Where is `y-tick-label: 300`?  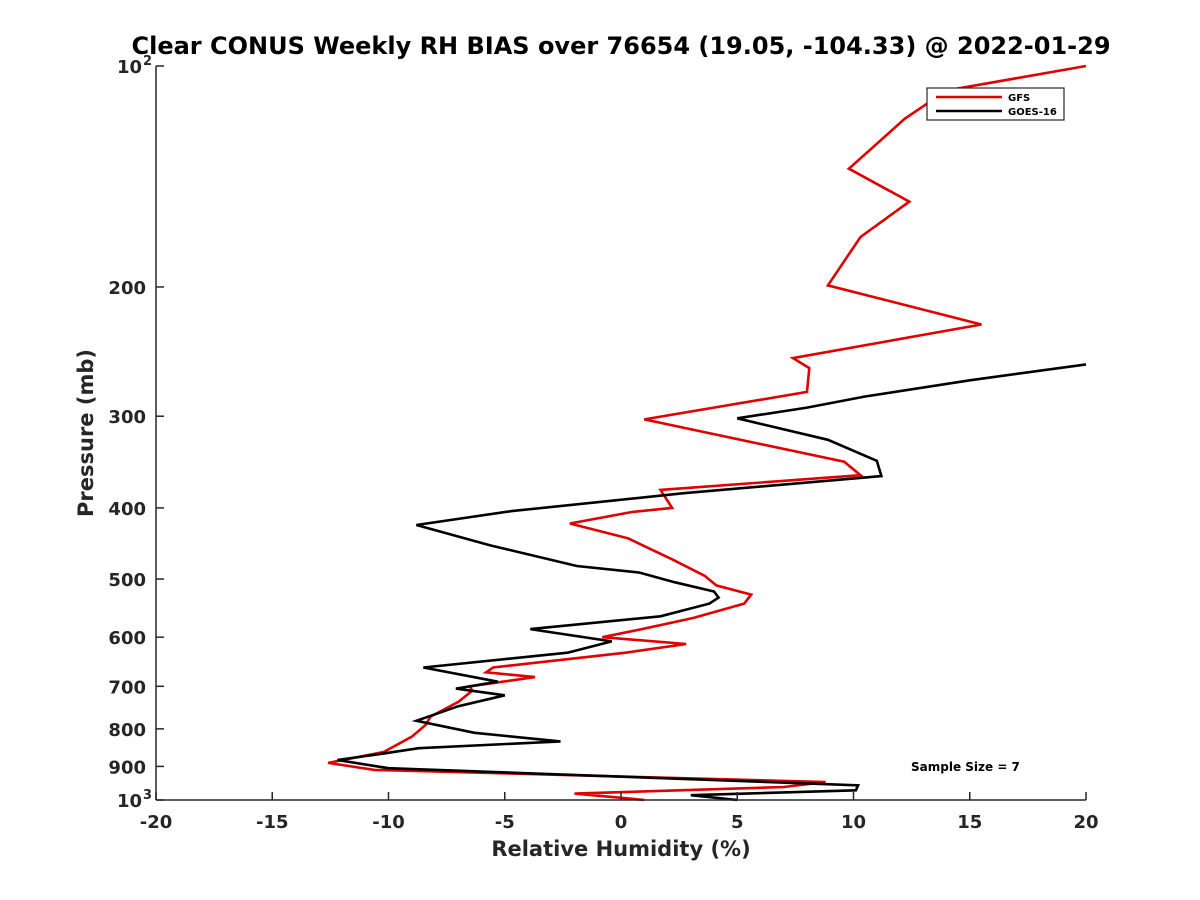
y-tick-label: 300 is located at coordinates (127, 417).